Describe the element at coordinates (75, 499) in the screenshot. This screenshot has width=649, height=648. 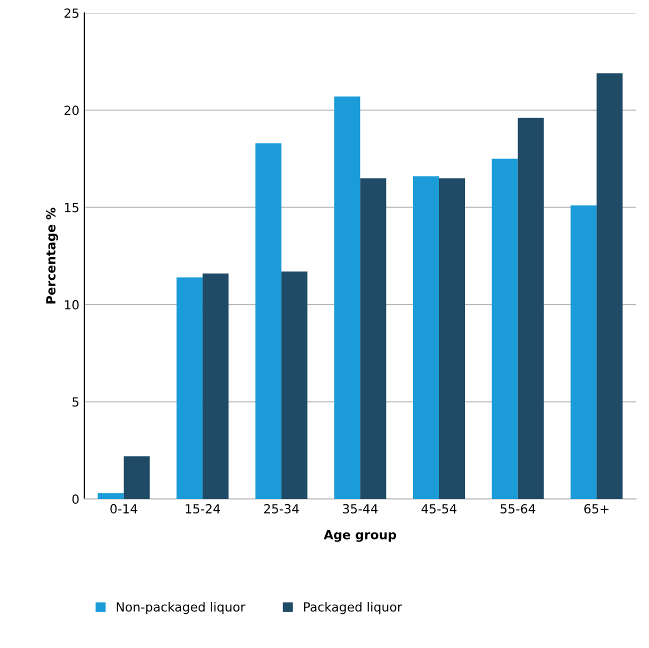
I see `y-tick-label: 0` at that location.